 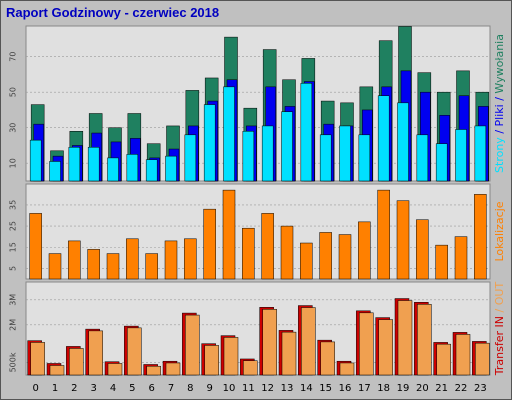 What do you see at coordinates (499, 310) in the screenshot?
I see `transfer-side-label-part: /` at bounding box center [499, 310].